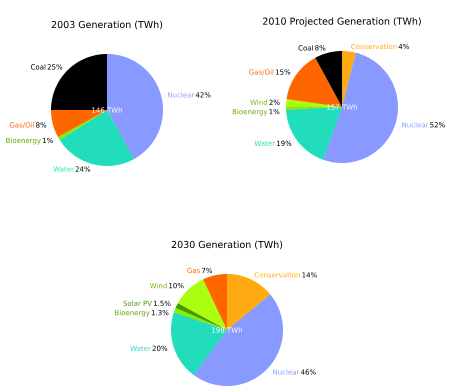  Describe the element at coordinates (342, 22) in the screenshot. I see `chart-title: 2010 Projected Generation (TWh)` at that location.